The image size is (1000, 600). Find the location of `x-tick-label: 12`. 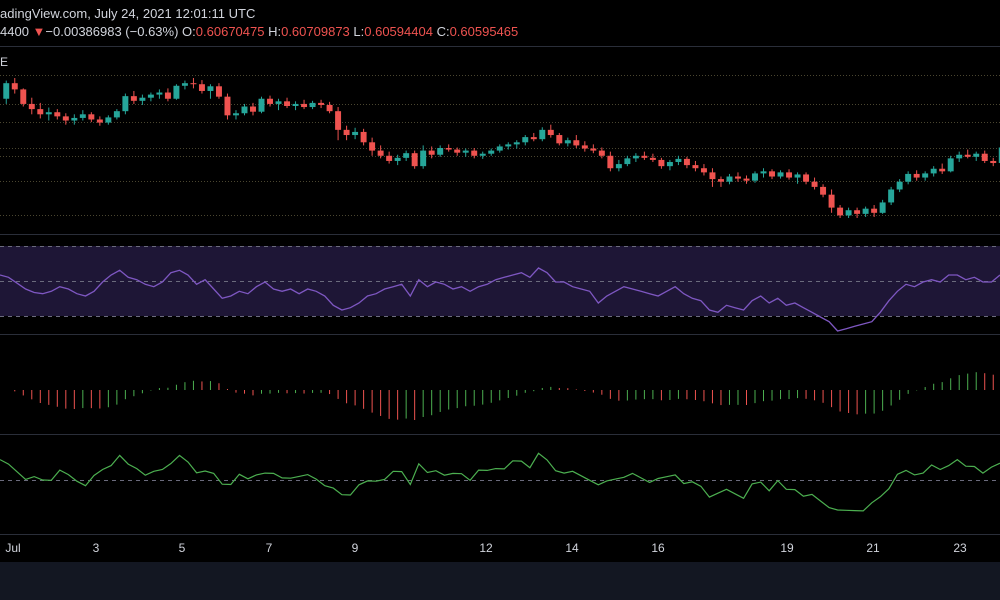

x-tick-label: 12 is located at coordinates (486, 548).